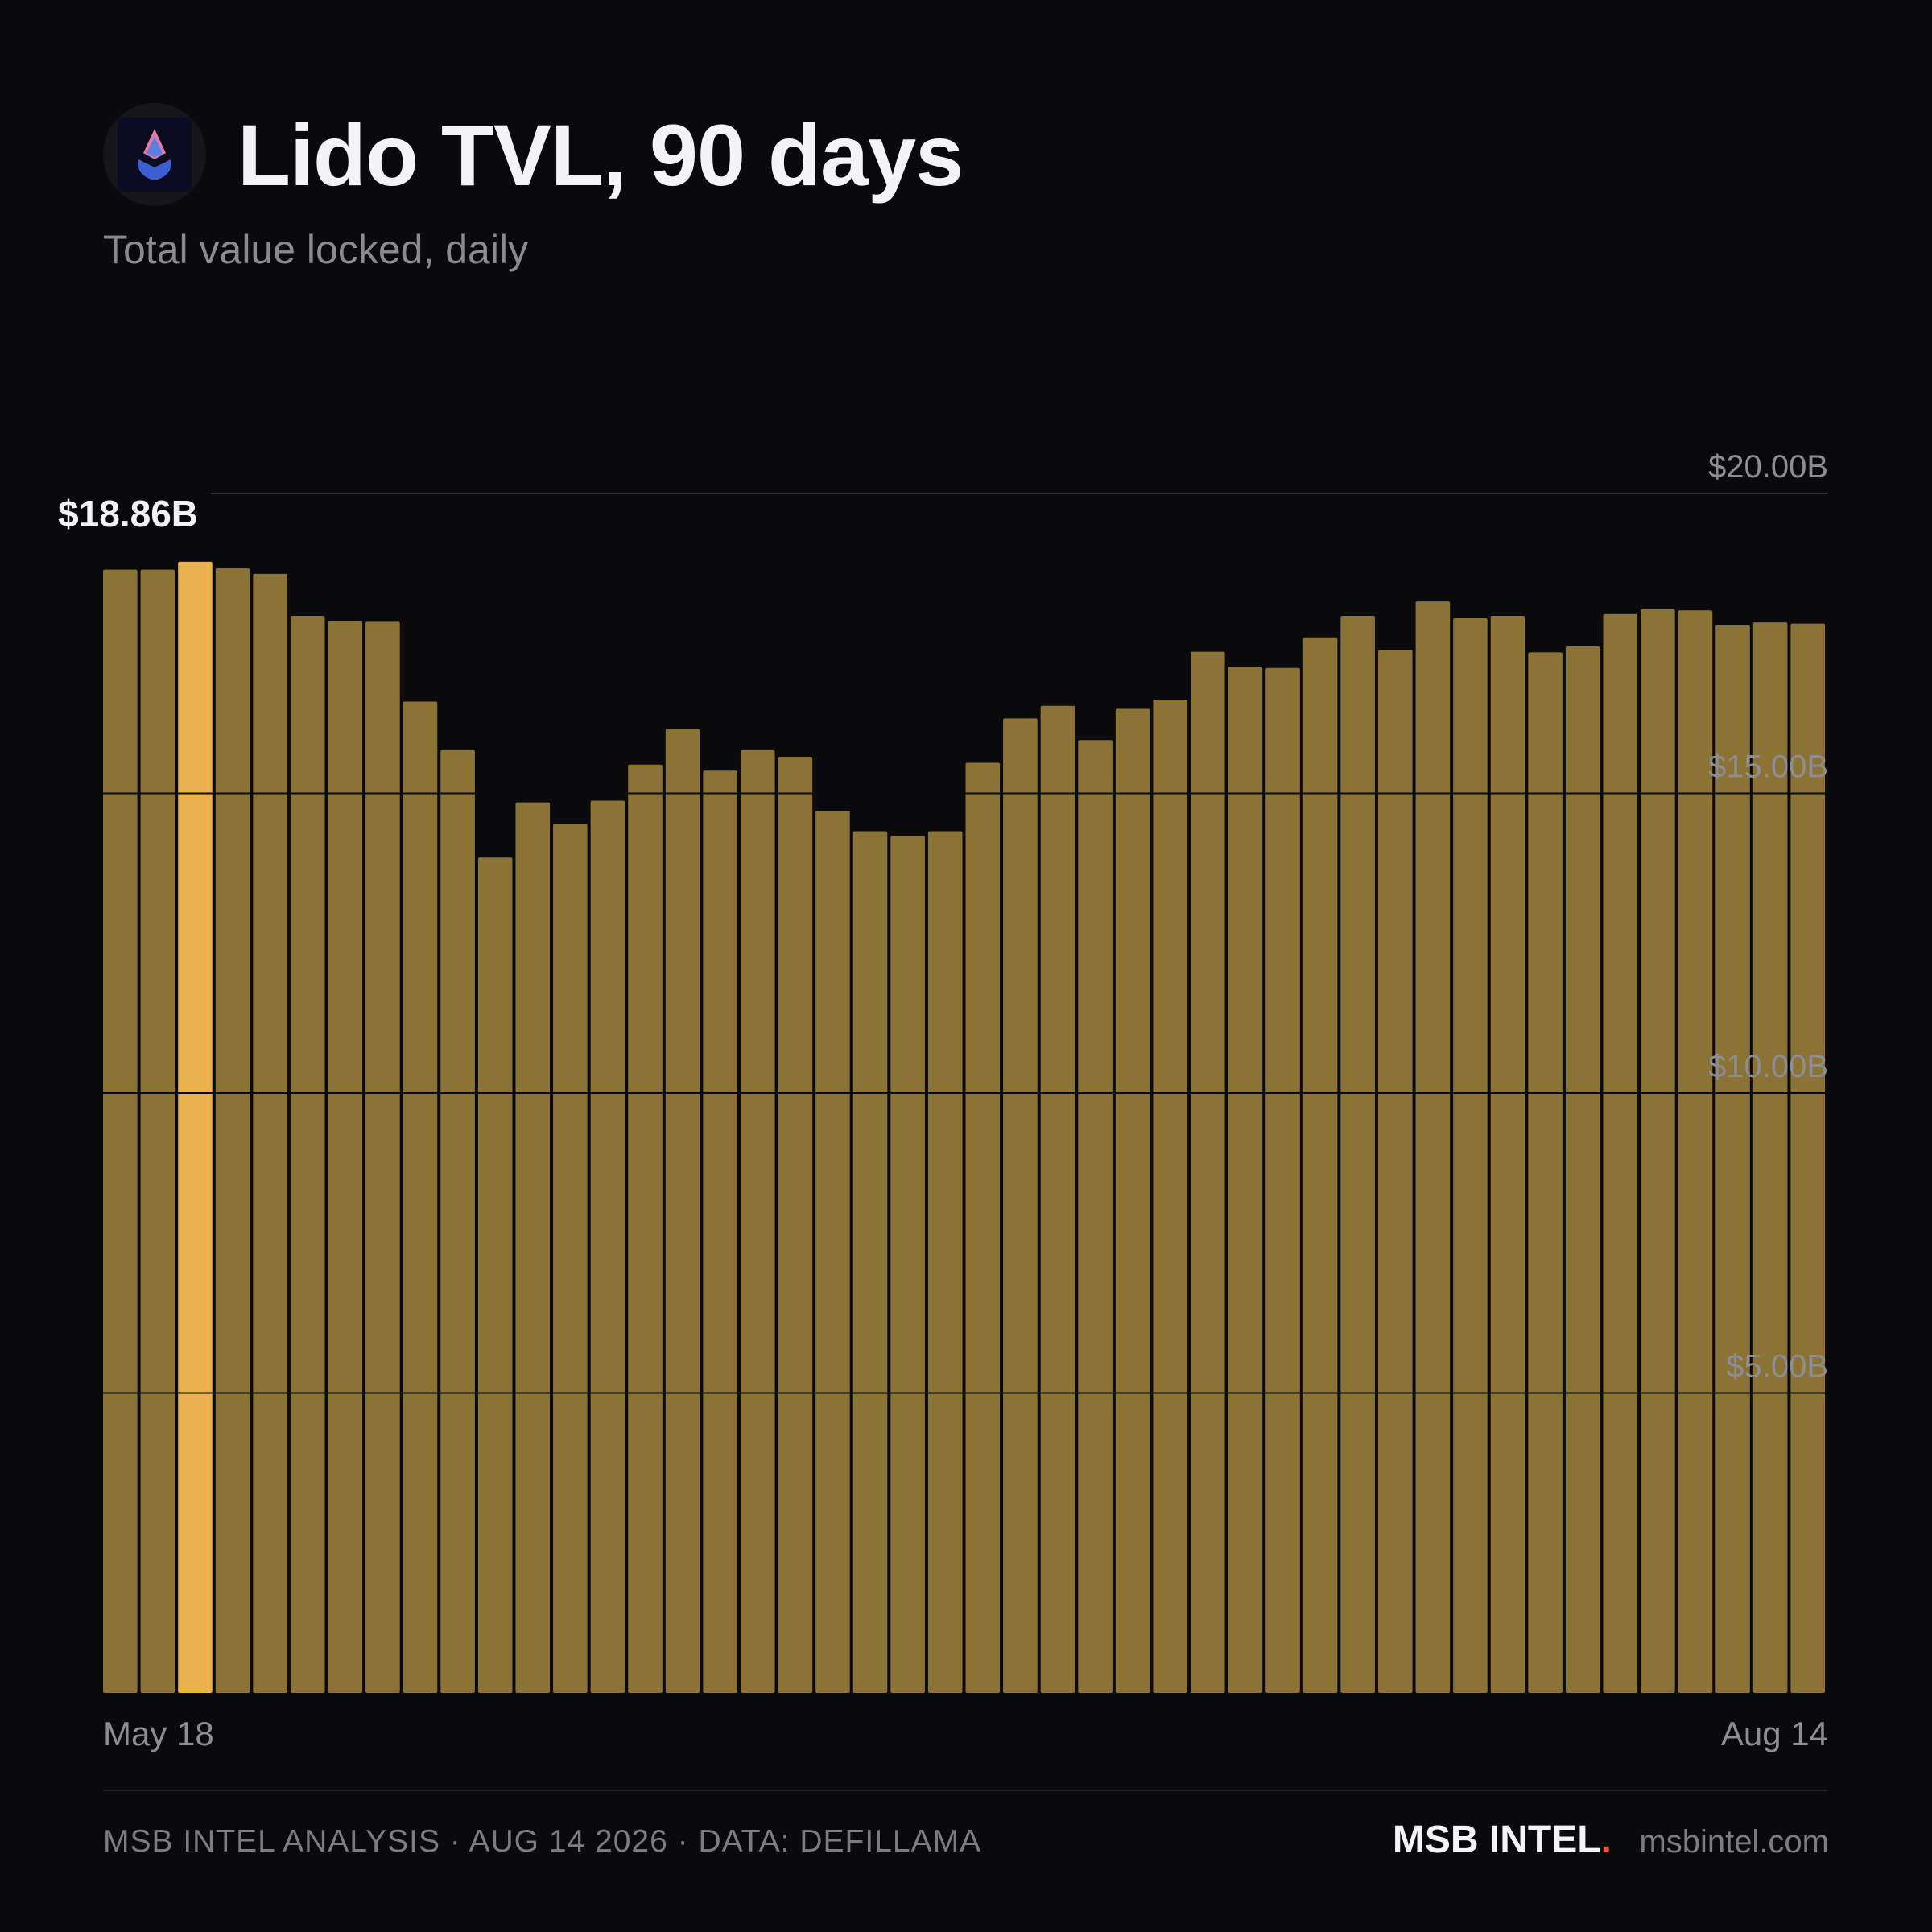 The width and height of the screenshot is (1932, 1932). Describe the element at coordinates (316, 249) in the screenshot. I see `chart-subtitle: Total value locked, daily` at that location.